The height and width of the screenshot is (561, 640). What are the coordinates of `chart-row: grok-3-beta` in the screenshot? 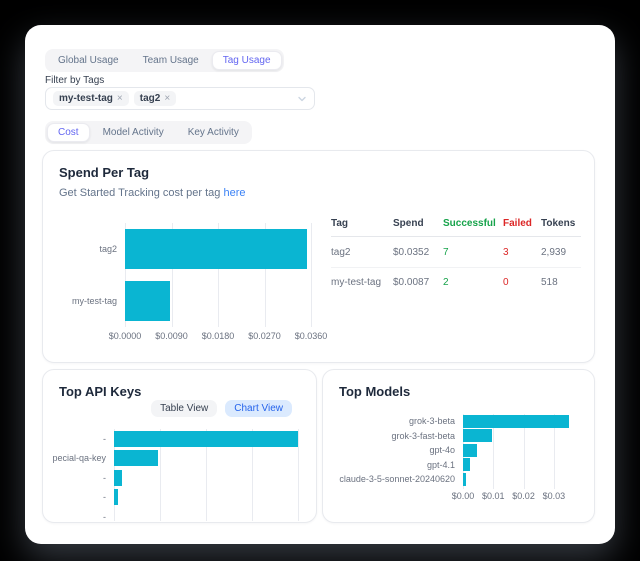 It's located at (463, 421).